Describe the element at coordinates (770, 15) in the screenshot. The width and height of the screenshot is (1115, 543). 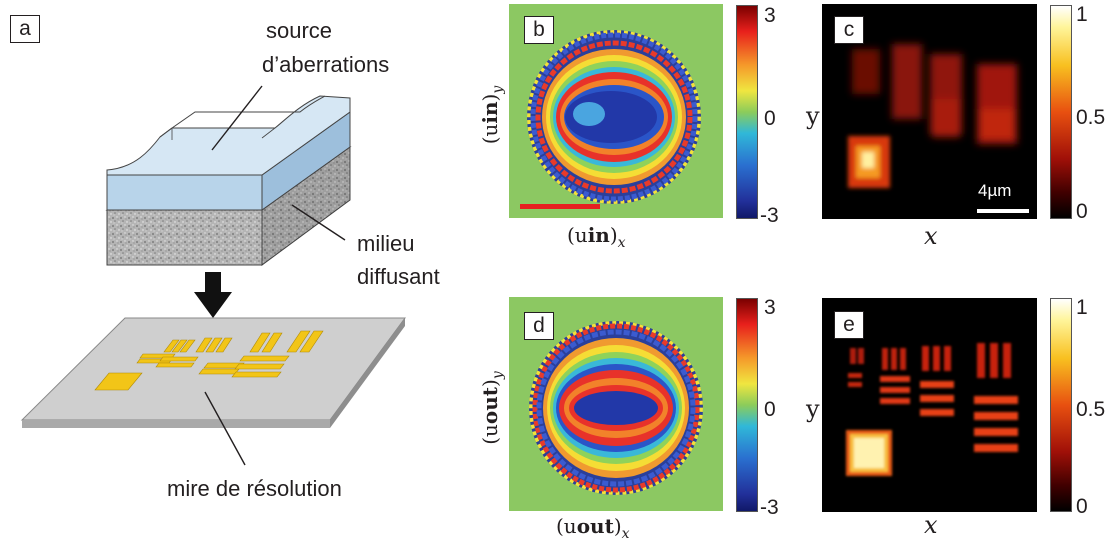
I see `phase-tick-top-1: 3` at that location.